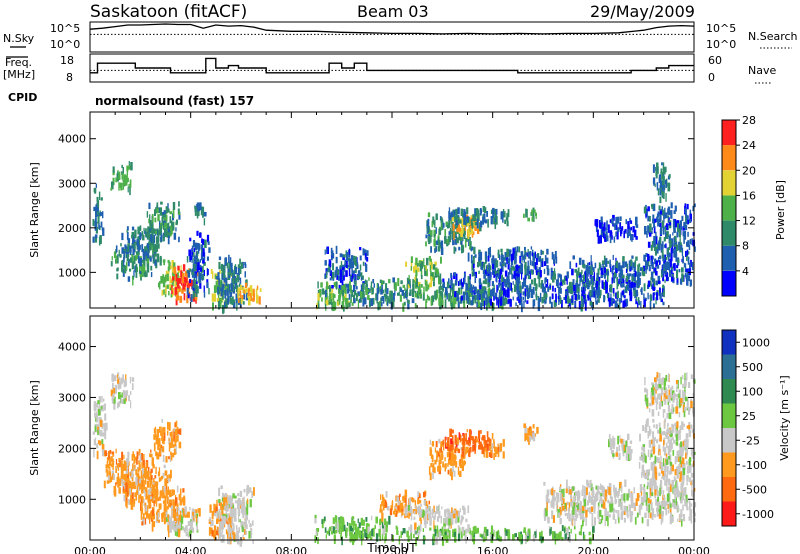  I want to click on nsky-label: N.Sky, so click(19, 38).